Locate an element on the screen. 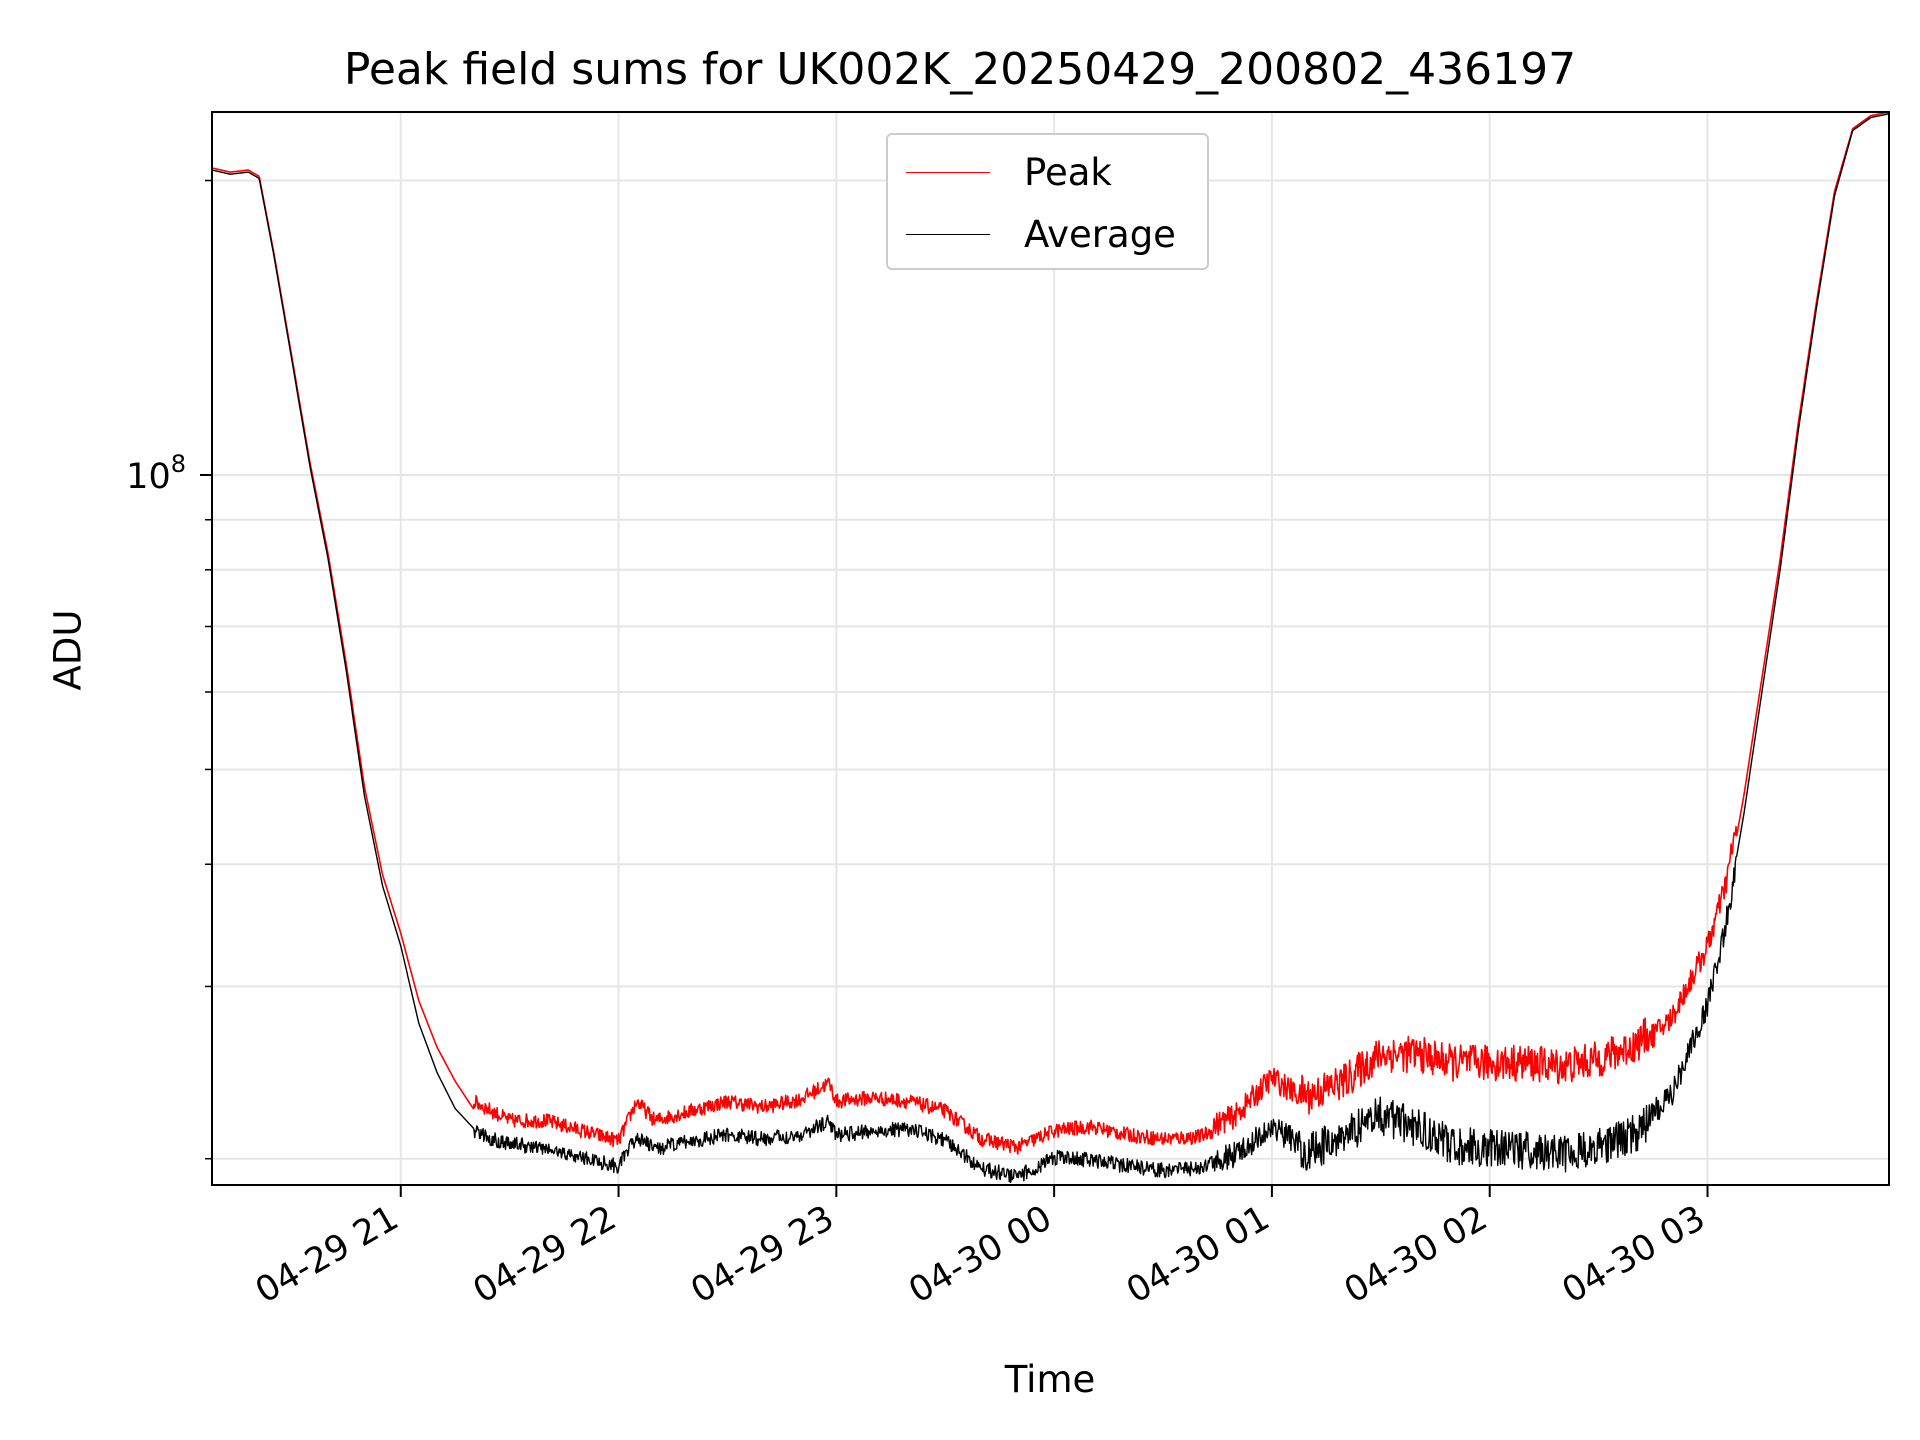 The height and width of the screenshot is (1440, 1920). legend-entry-peak: Peak is located at coordinates (1009, 172).